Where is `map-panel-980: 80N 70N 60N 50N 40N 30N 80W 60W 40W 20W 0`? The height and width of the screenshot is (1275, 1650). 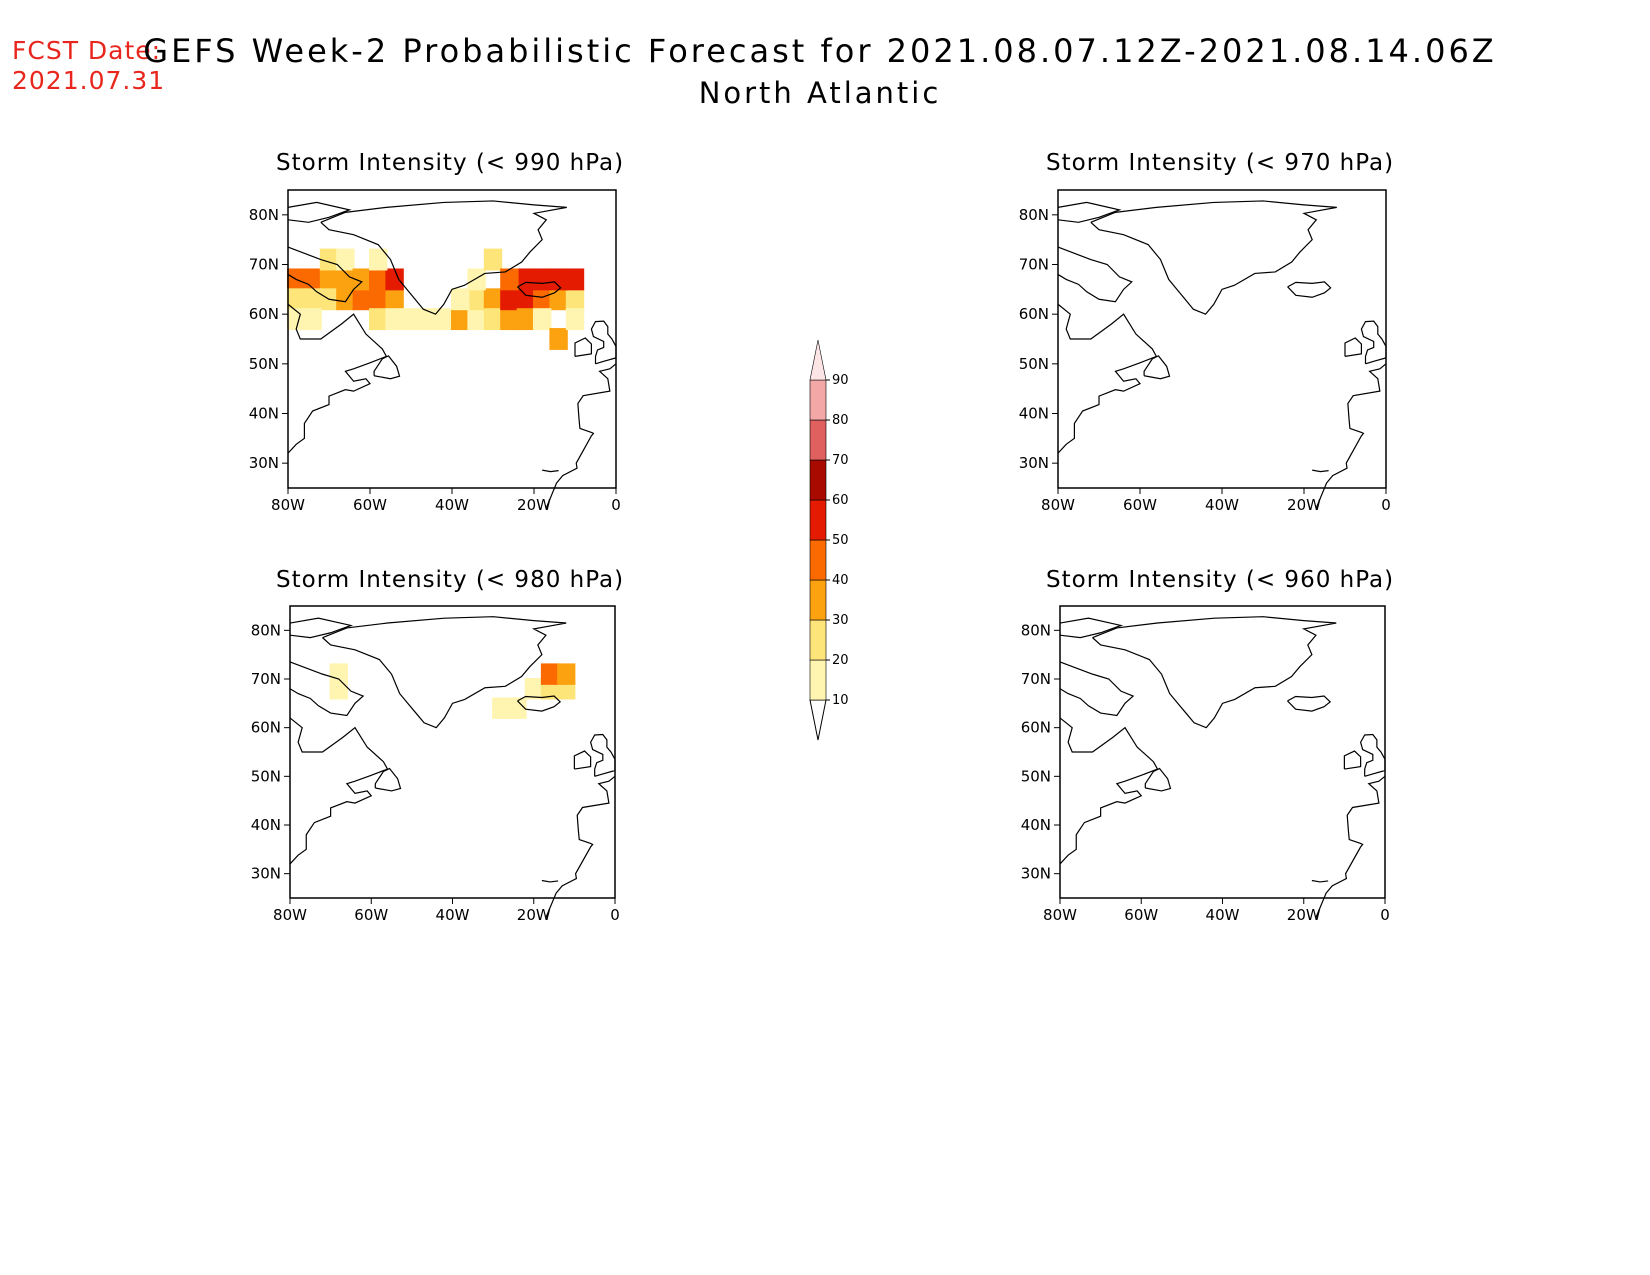 map-panel-980: 80N 70N 60N 50N 40N 30N 80W 60W 40W 20W 0 is located at coordinates (435, 764).